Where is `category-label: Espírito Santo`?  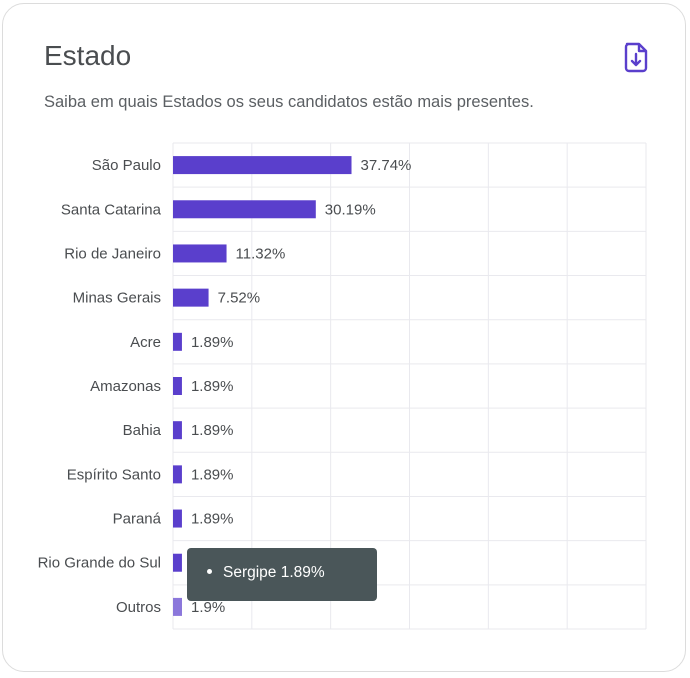
category-label: Espírito Santo is located at coordinates (114, 474).